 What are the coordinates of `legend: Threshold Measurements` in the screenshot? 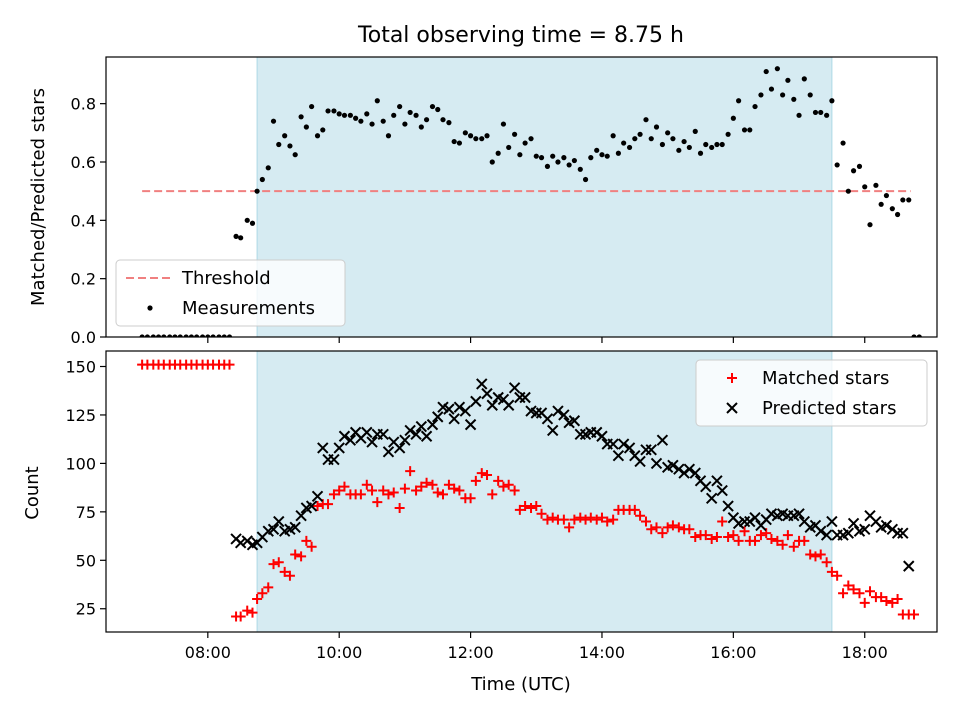 It's located at (230, 293).